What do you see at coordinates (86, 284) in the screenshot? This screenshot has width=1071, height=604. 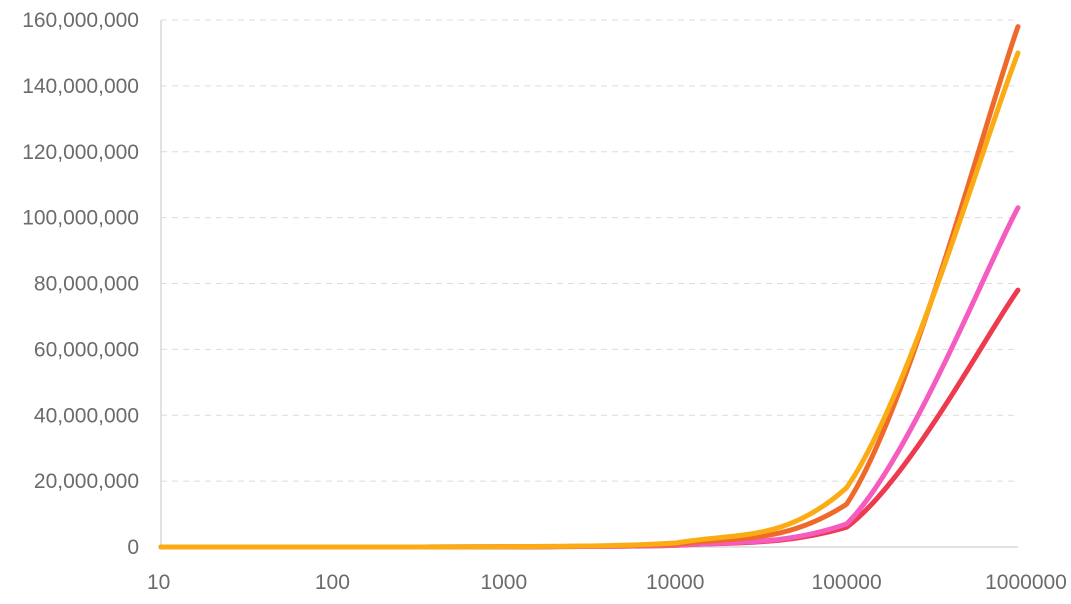 I see `y-tick-label: 80,000,000` at bounding box center [86, 284].